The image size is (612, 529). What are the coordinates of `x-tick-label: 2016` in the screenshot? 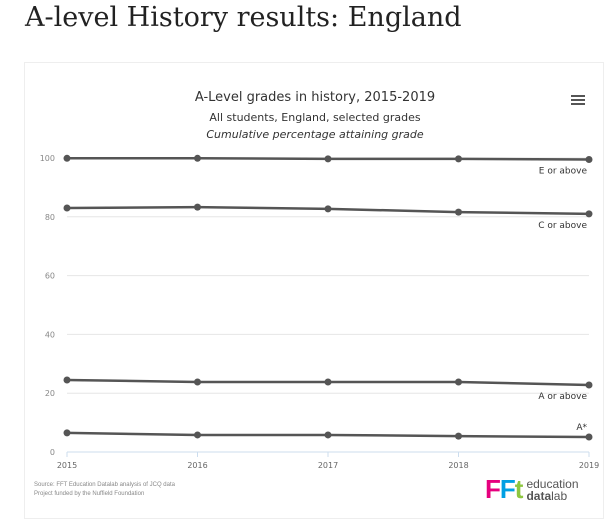 It's located at (197, 465).